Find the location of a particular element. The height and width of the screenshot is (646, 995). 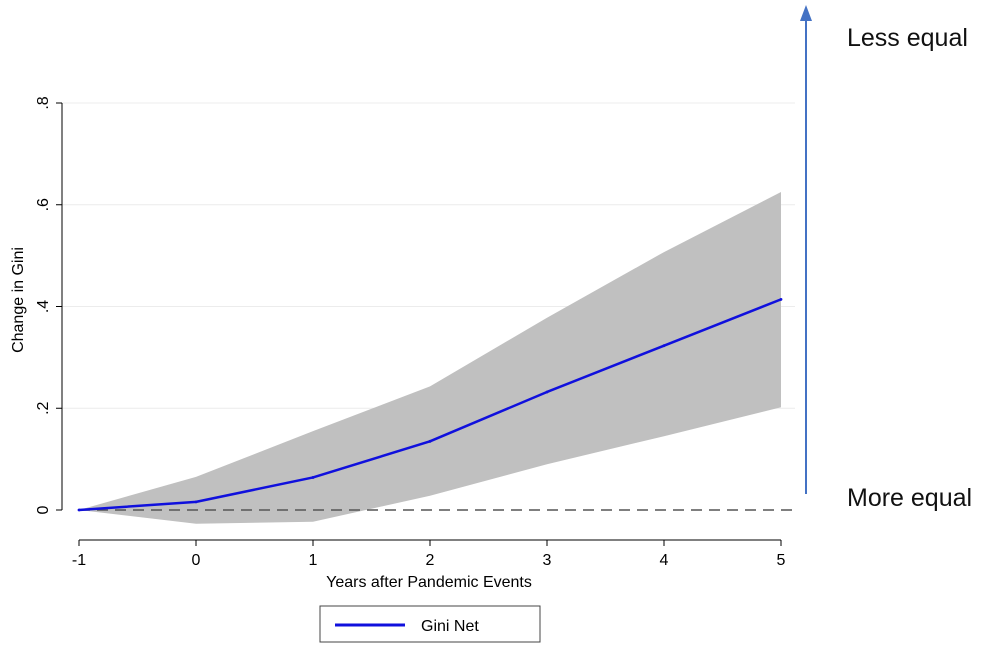

y-tick-label-2: .4 is located at coordinates (43, 306).